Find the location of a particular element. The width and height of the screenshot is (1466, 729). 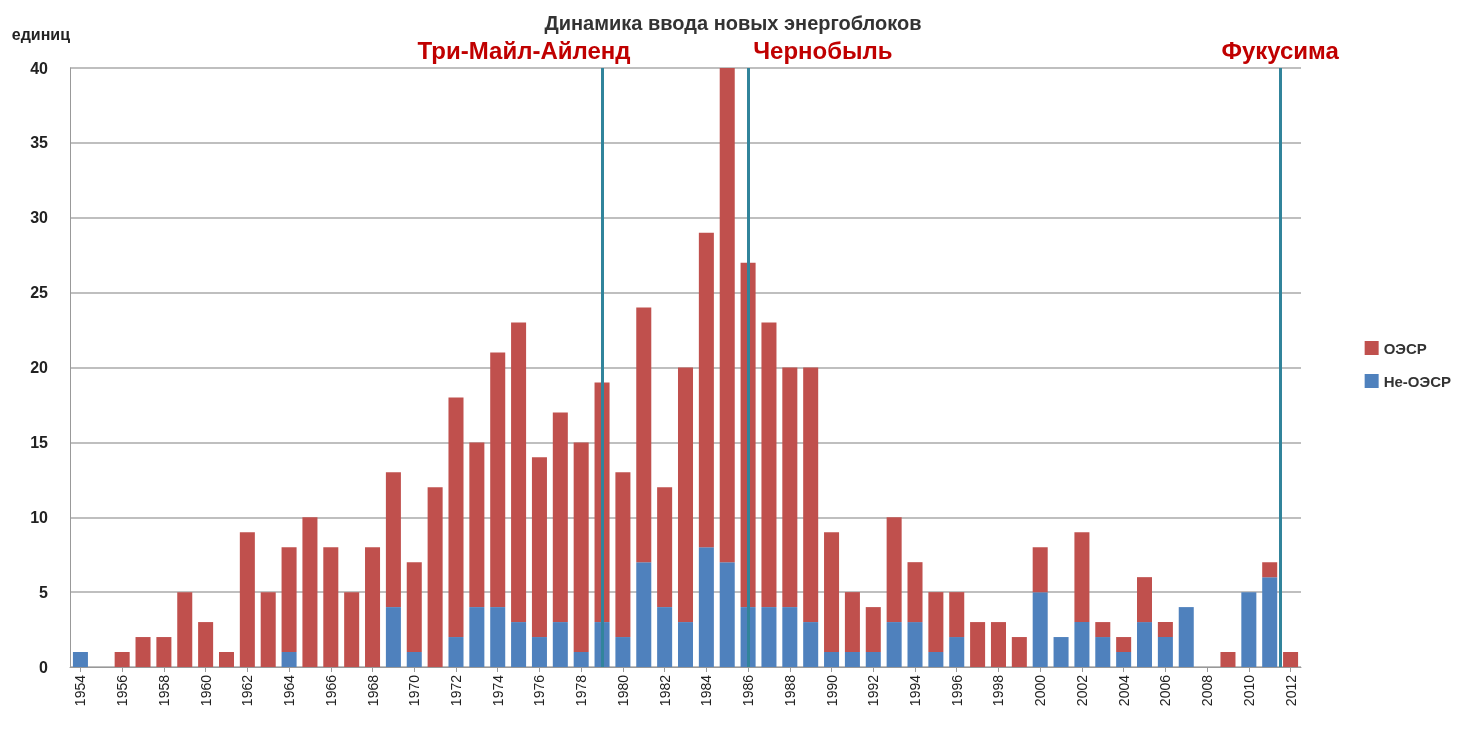

y-tick-label: 30 is located at coordinates (39, 218).